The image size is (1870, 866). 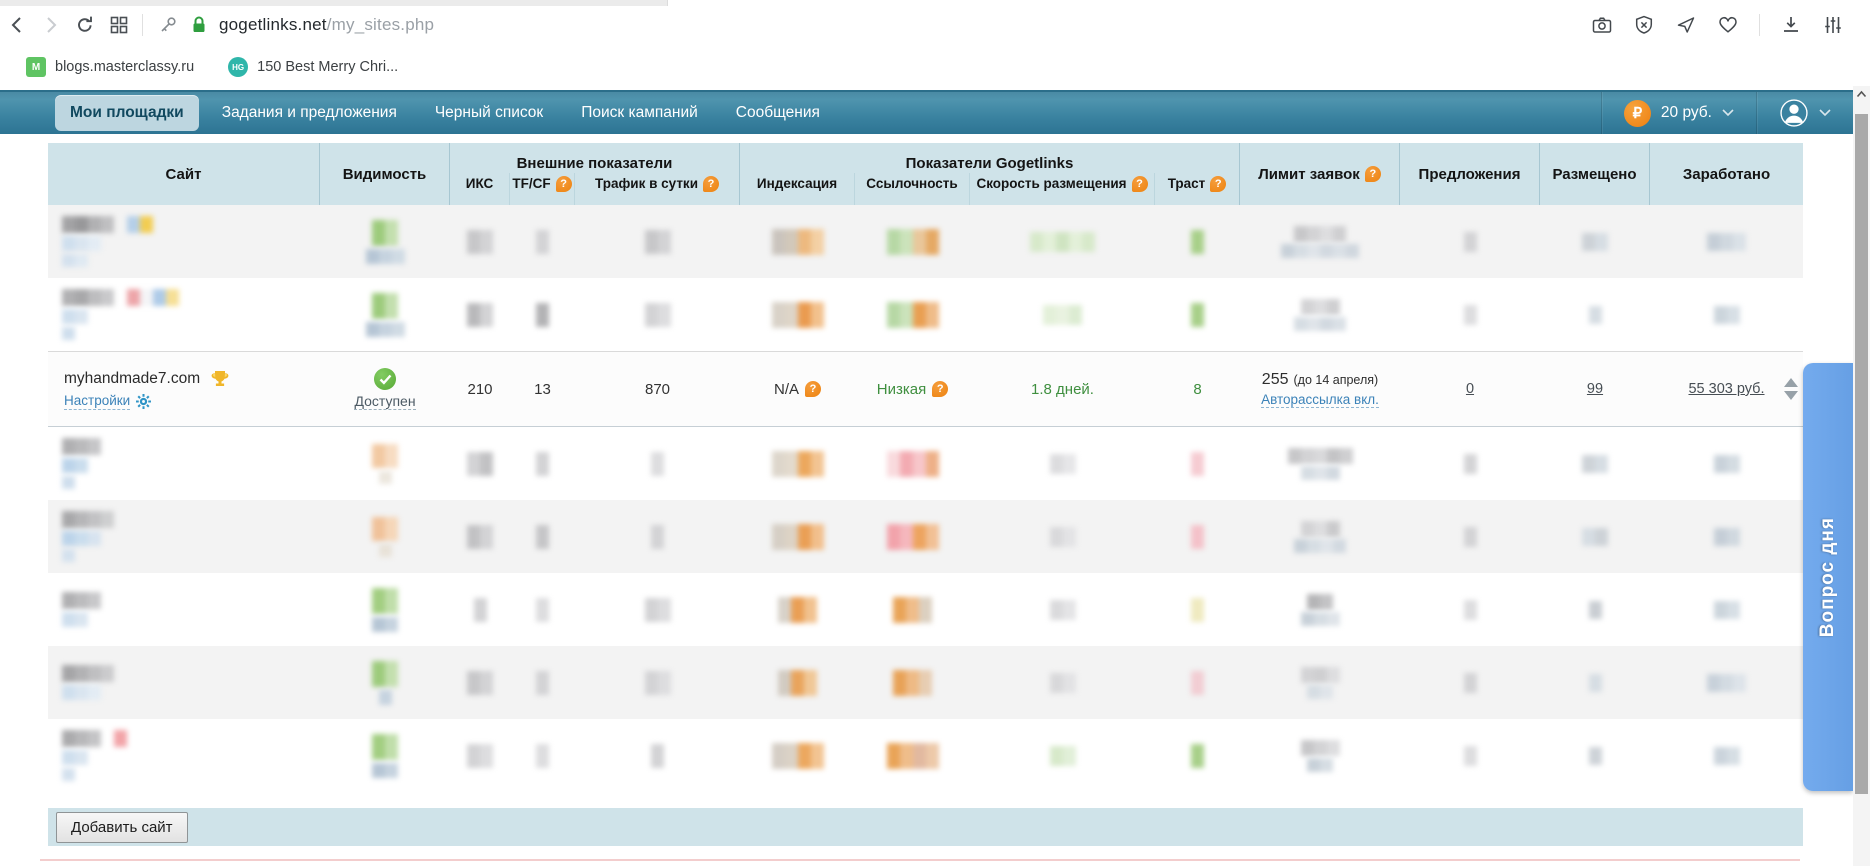 What do you see at coordinates (480, 536) in the screenshot?
I see `redacted-cell-iks` at bounding box center [480, 536].